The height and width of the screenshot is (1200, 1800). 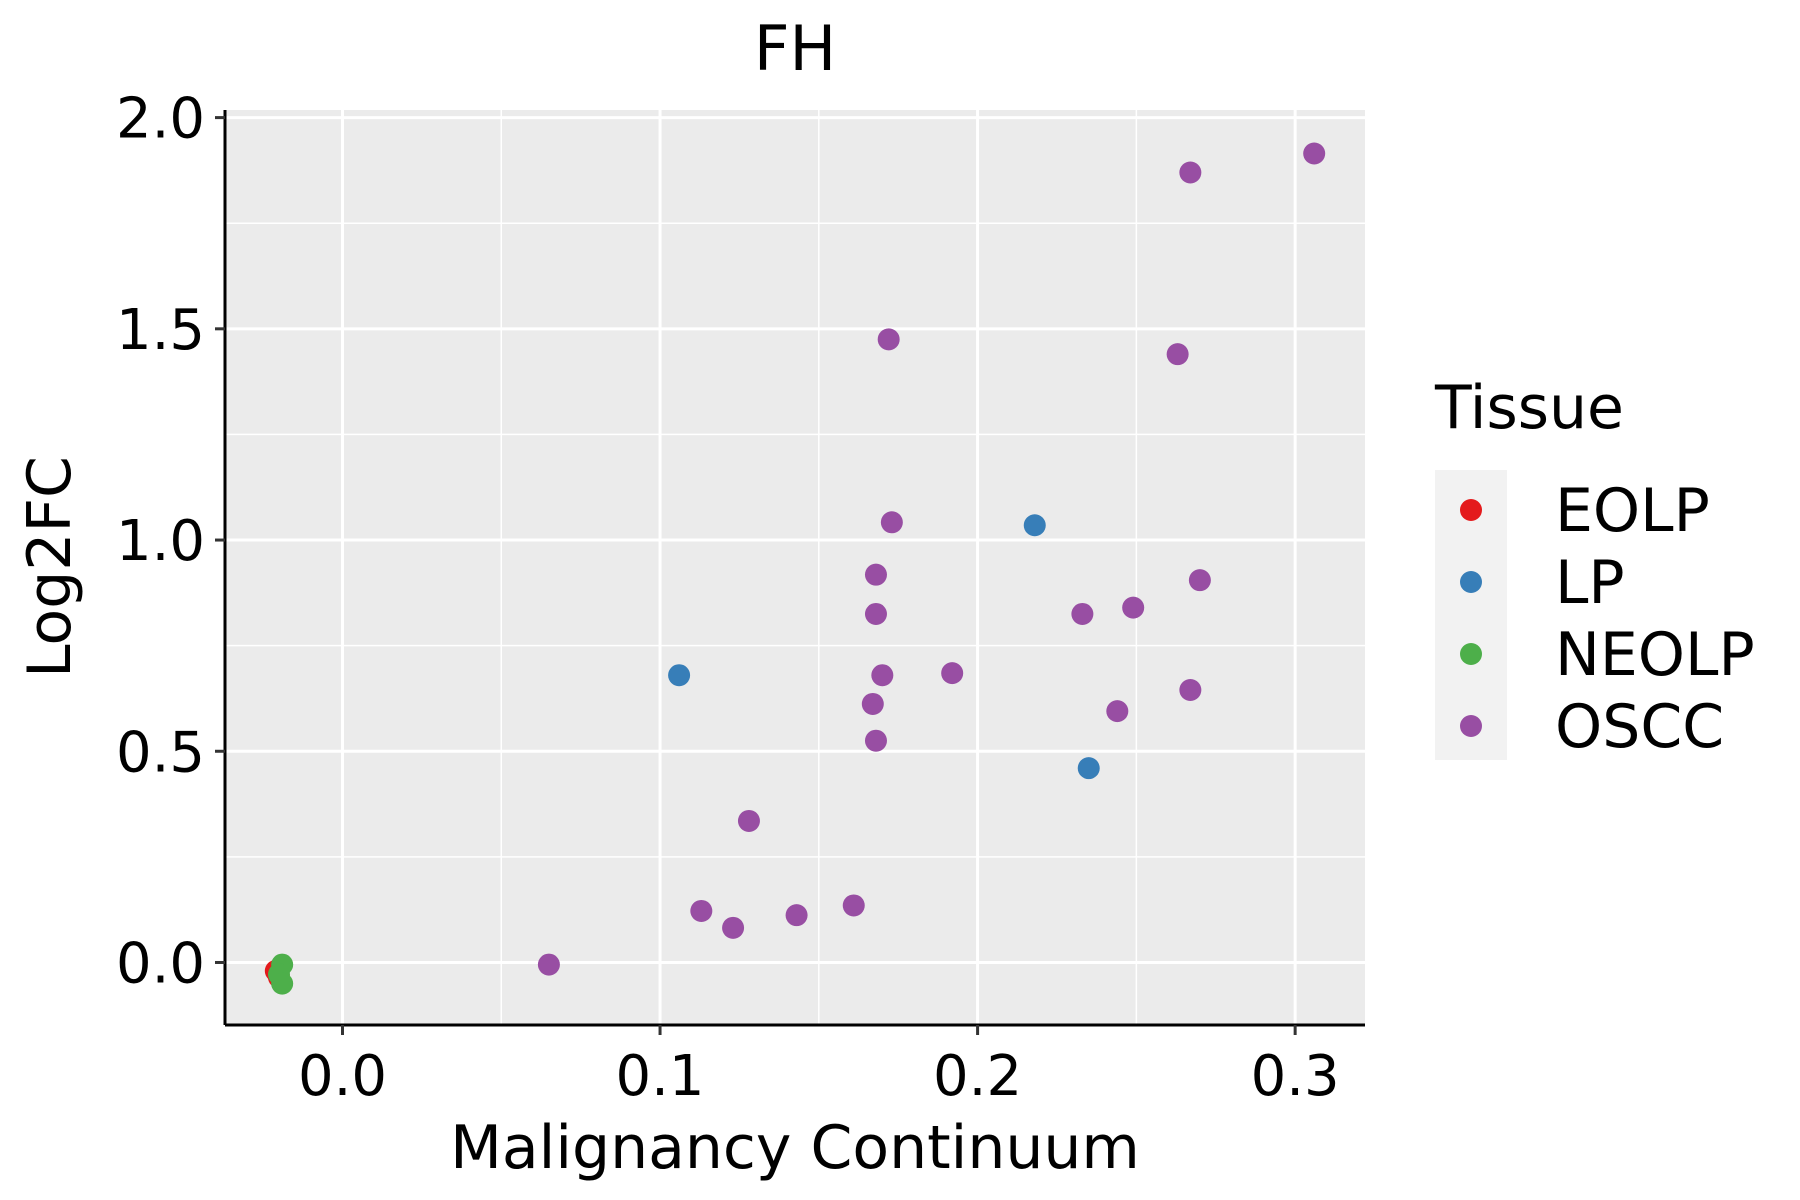 I want to click on y-tick-label: 0.0, so click(x=160, y=963).